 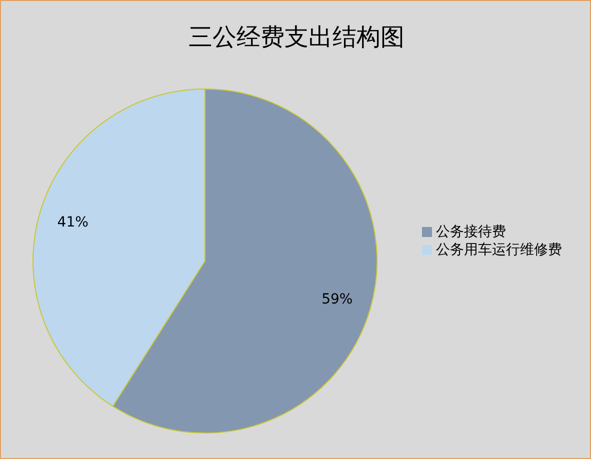 I want to click on data-label: 41%, so click(x=72, y=222).